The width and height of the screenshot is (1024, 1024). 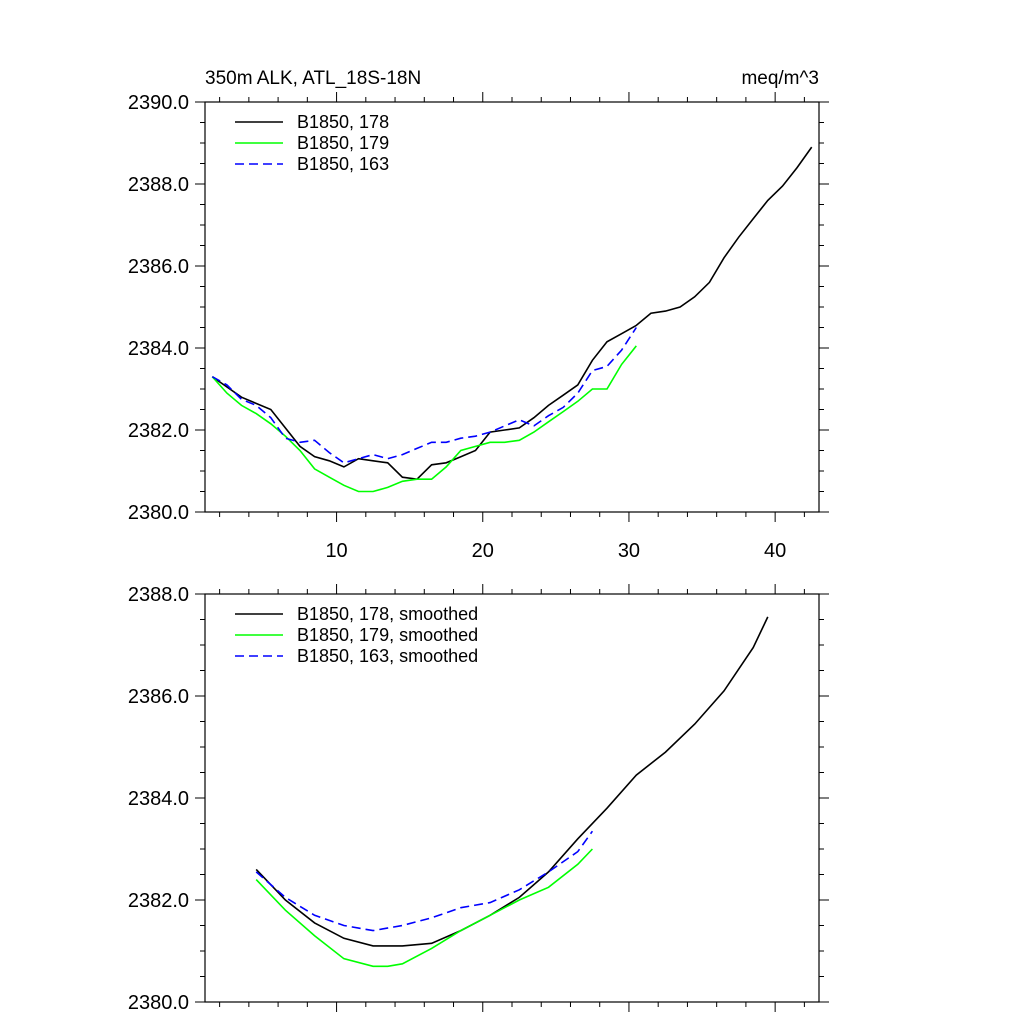 I want to click on legend-label: B1850, 178, so click(x=343, y=122).